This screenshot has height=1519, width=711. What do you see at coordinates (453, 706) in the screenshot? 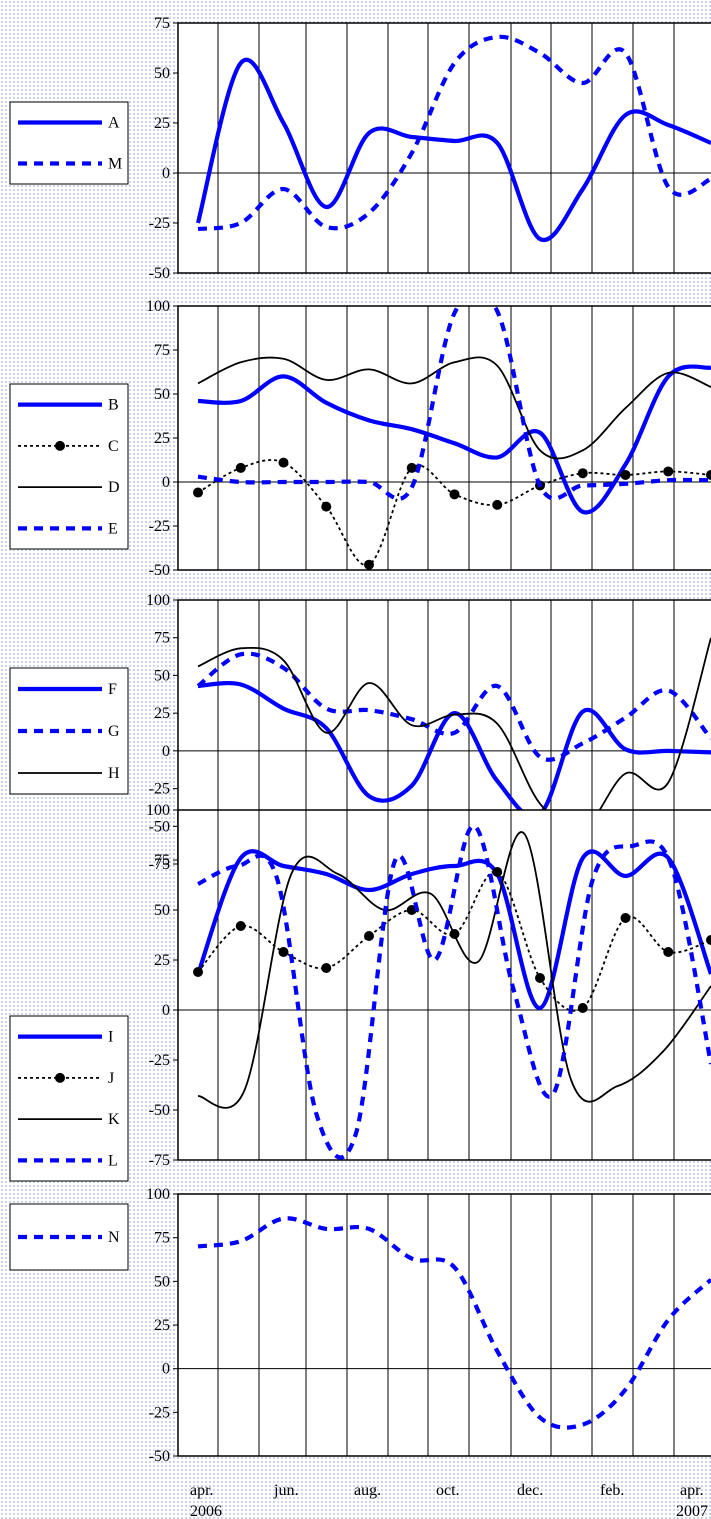
I see `series-line-G` at bounding box center [453, 706].